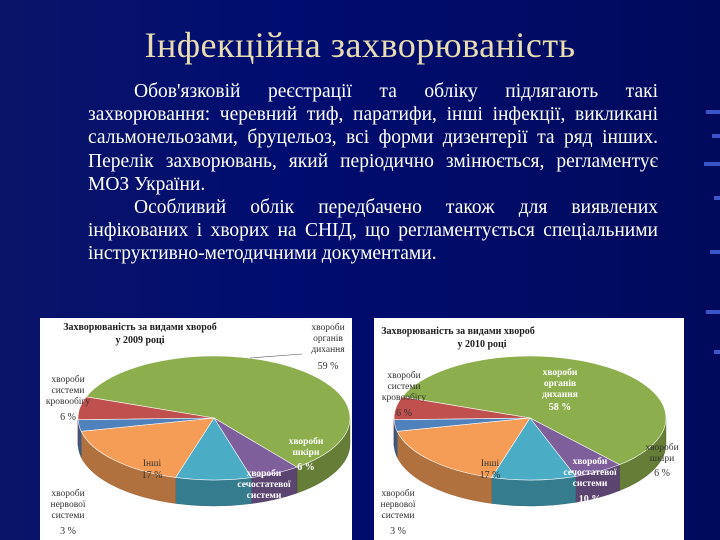 The width and height of the screenshot is (720, 540). Describe the element at coordinates (481, 344) in the screenshot. I see `chart-title: у 2010 році` at that location.